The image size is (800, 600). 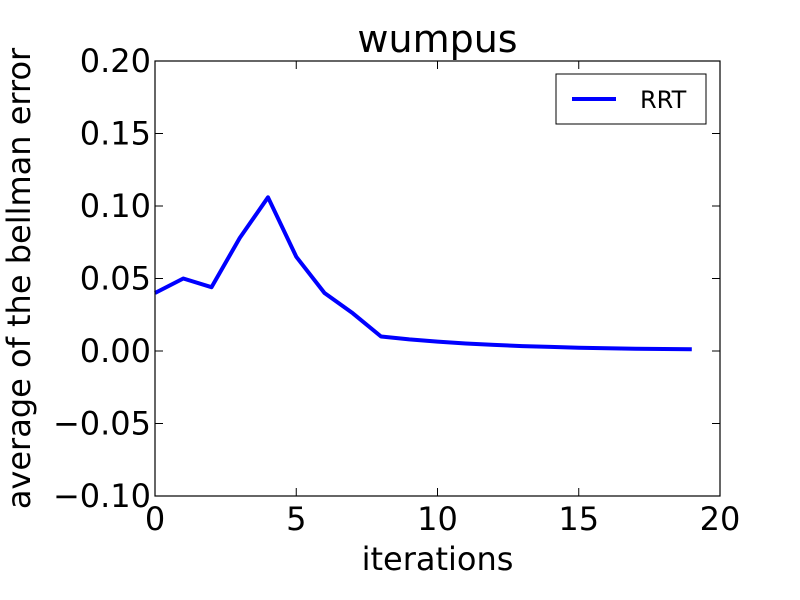 What do you see at coordinates (115, 279) in the screenshot?
I see `y-tick-label: 0.05` at bounding box center [115, 279].